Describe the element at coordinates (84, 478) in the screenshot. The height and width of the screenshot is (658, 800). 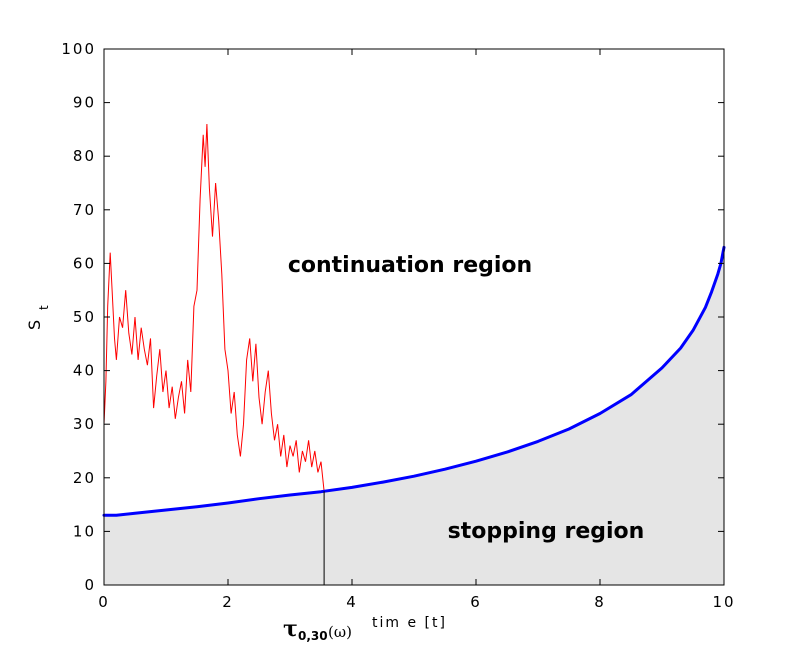
I see `y-tick-label: 20` at that location.